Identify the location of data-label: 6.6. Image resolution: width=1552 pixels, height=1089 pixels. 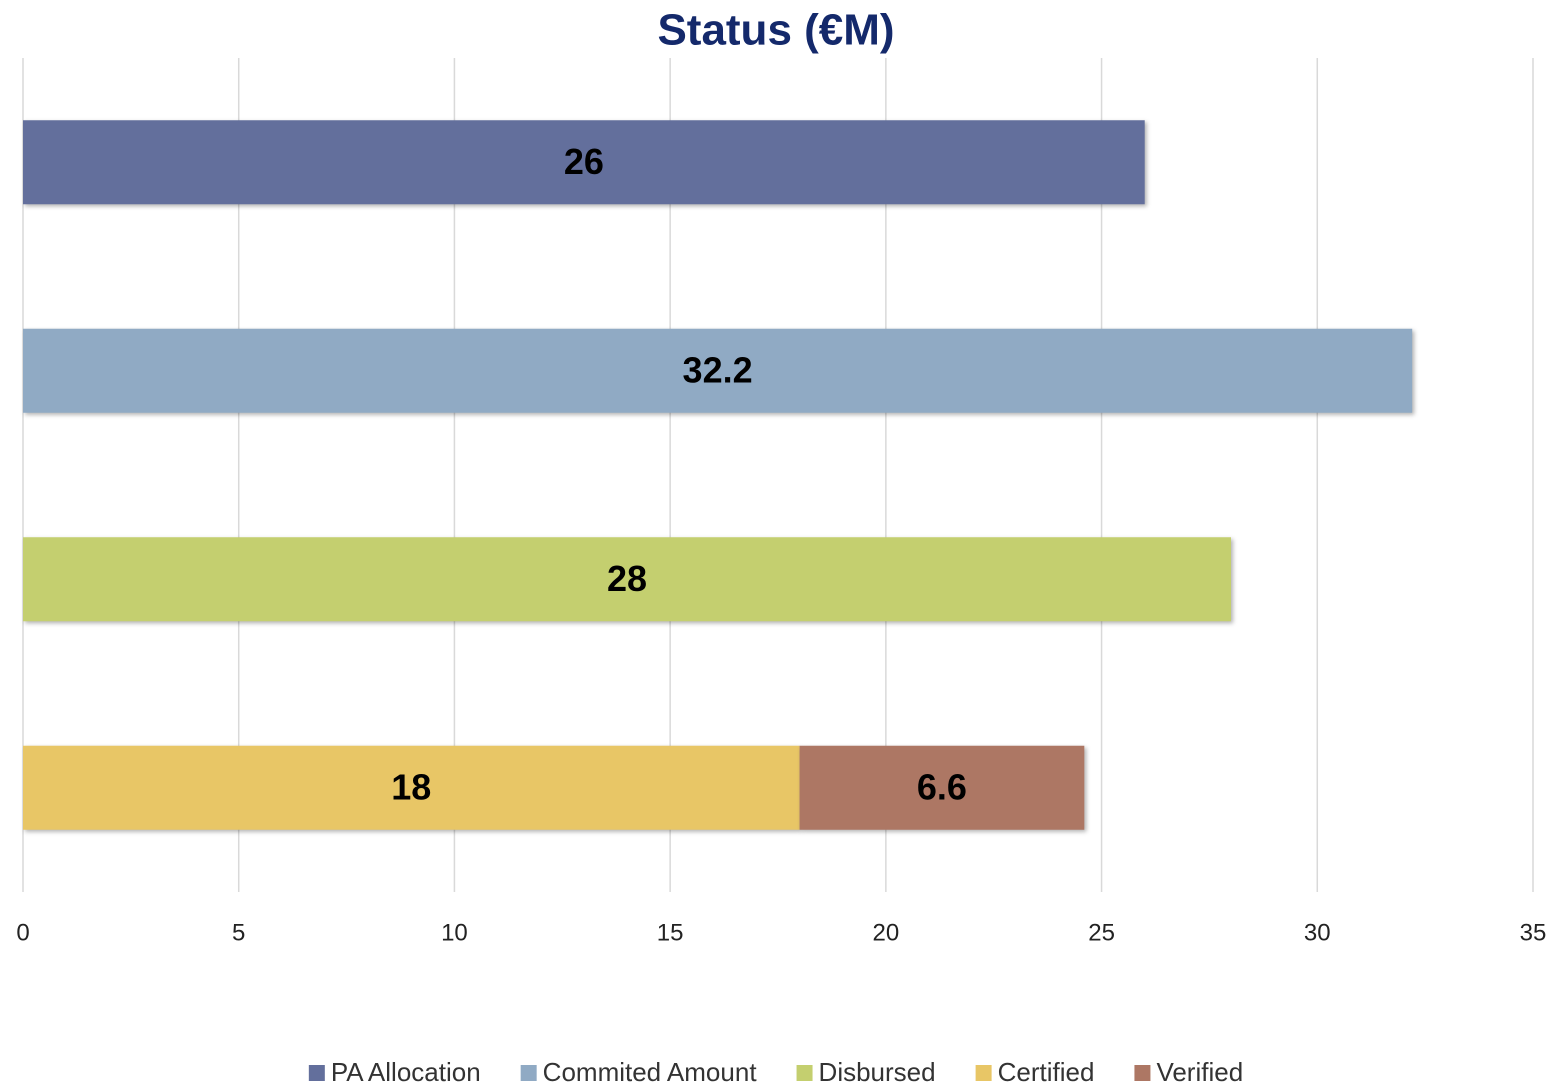
(942, 786).